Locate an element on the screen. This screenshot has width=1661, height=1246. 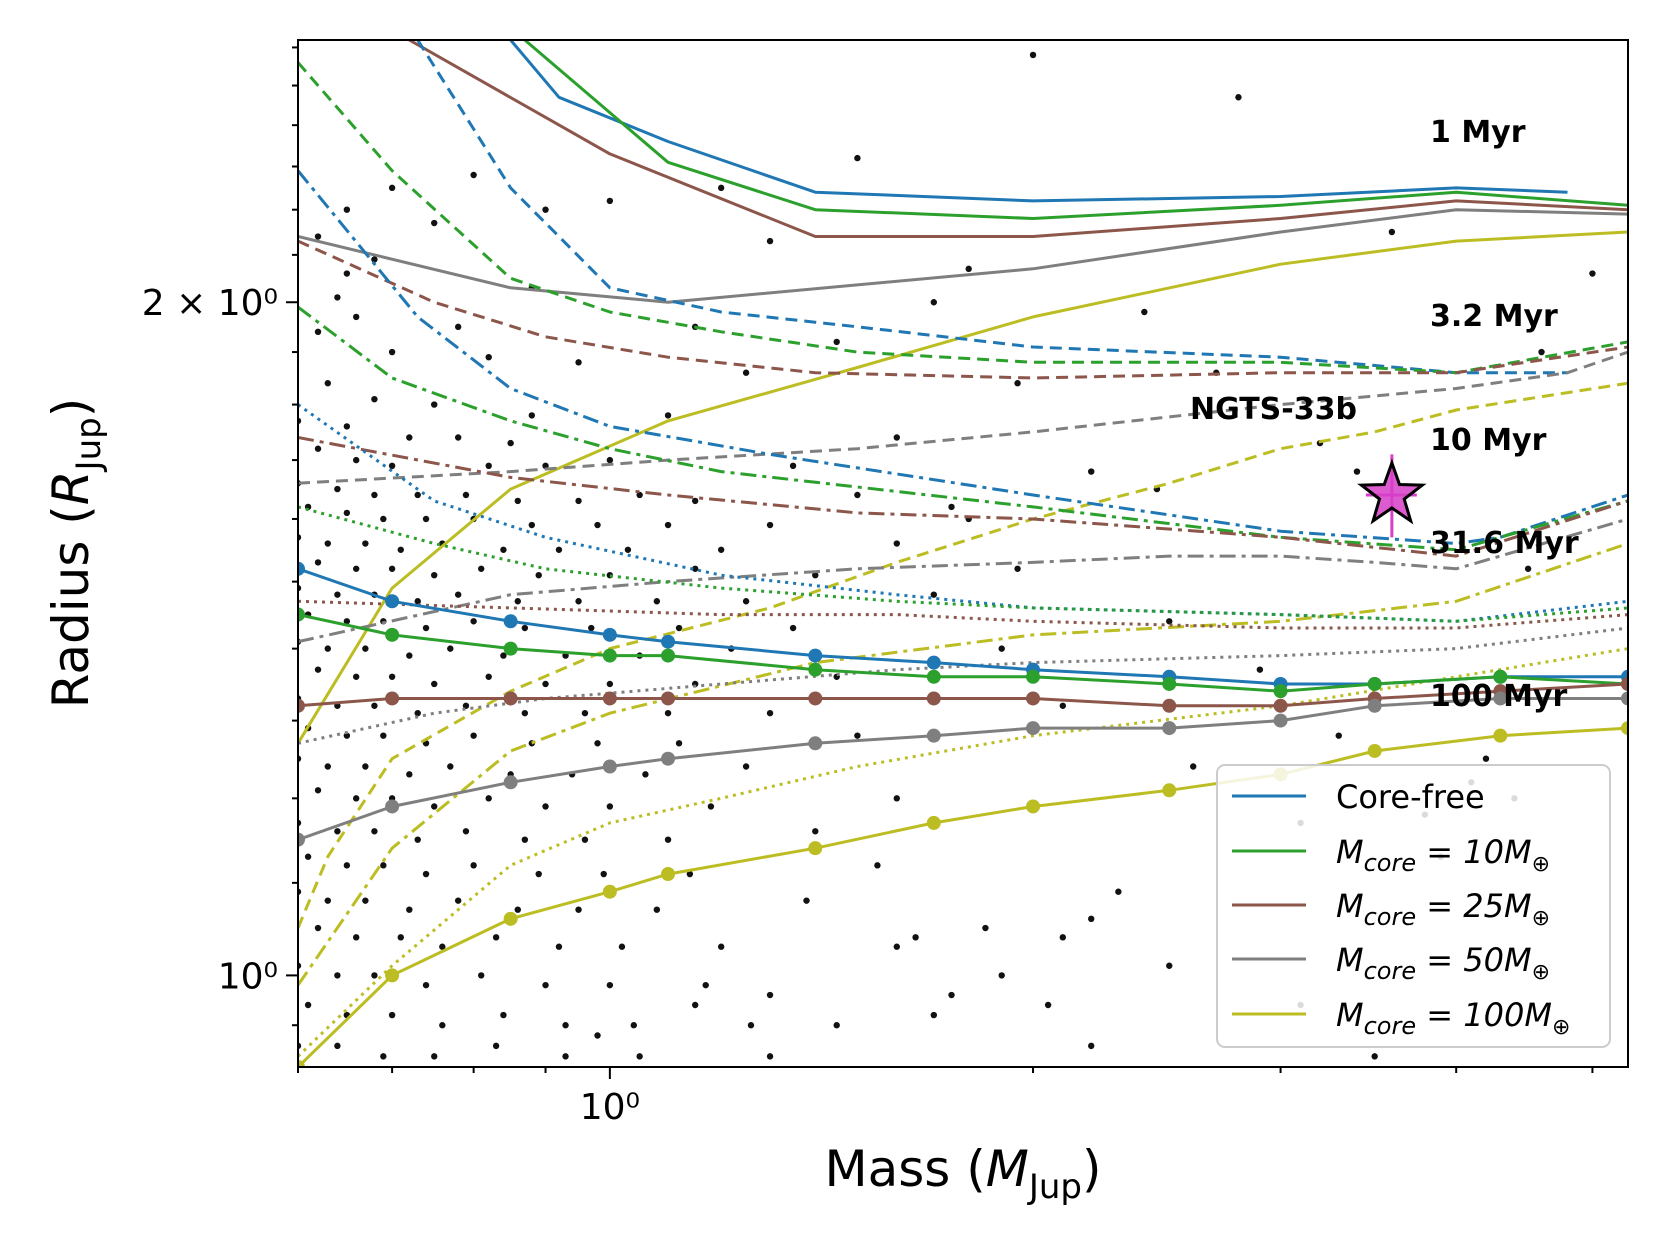
highlight-planet-label: NGTS-33b is located at coordinates (1273, 409).